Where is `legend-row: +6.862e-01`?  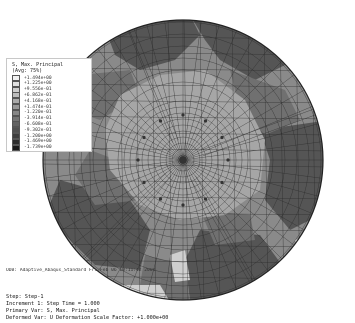
legend-row: +6.862e-01 is located at coordinates (32, 95).